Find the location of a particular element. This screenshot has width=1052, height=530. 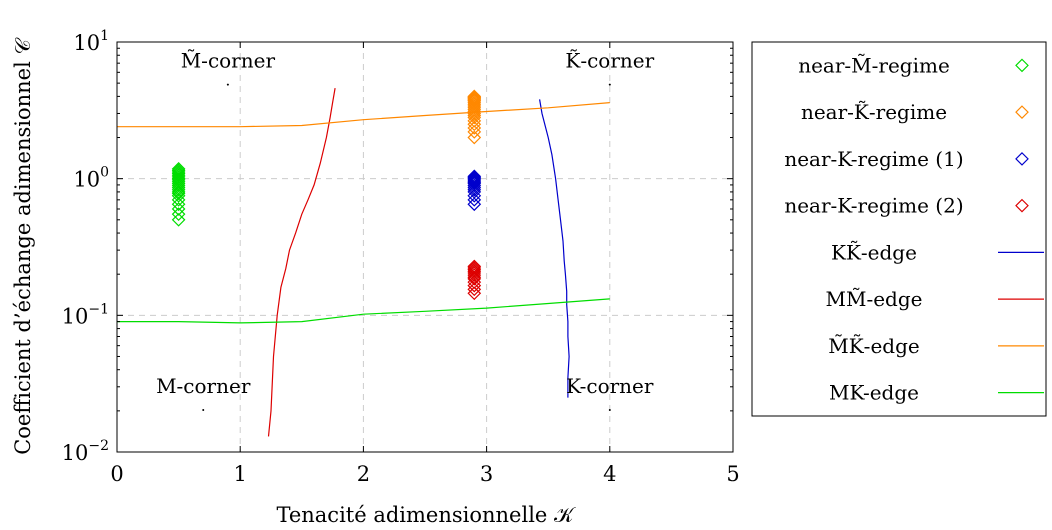

k-tilde-corner-label: K̃-corner is located at coordinates (610, 67).